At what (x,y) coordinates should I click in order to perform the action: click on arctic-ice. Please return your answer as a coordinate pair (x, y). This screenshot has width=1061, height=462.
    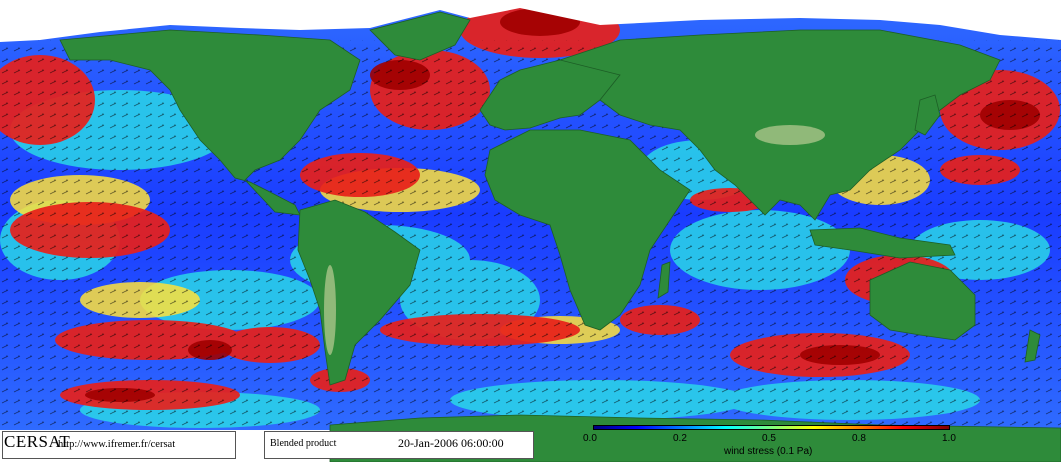
    Looking at the image, I should click on (530, 21).